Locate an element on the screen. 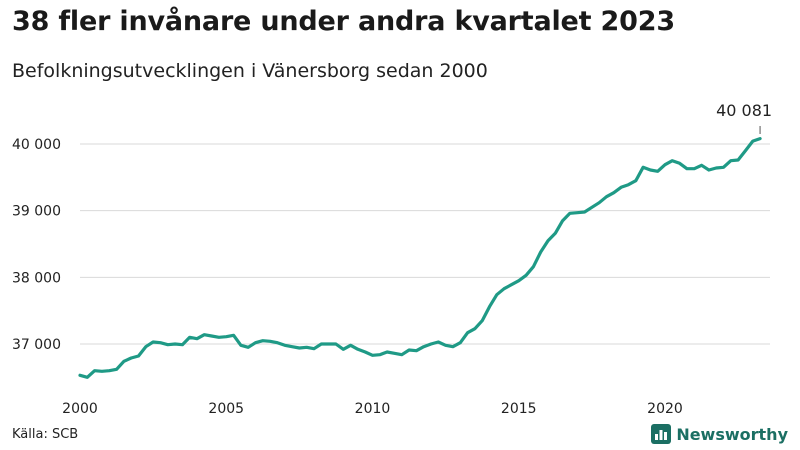 Image resolution: width=800 pixels, height=450 pixels. x-tick-label: 2000 is located at coordinates (80, 409).